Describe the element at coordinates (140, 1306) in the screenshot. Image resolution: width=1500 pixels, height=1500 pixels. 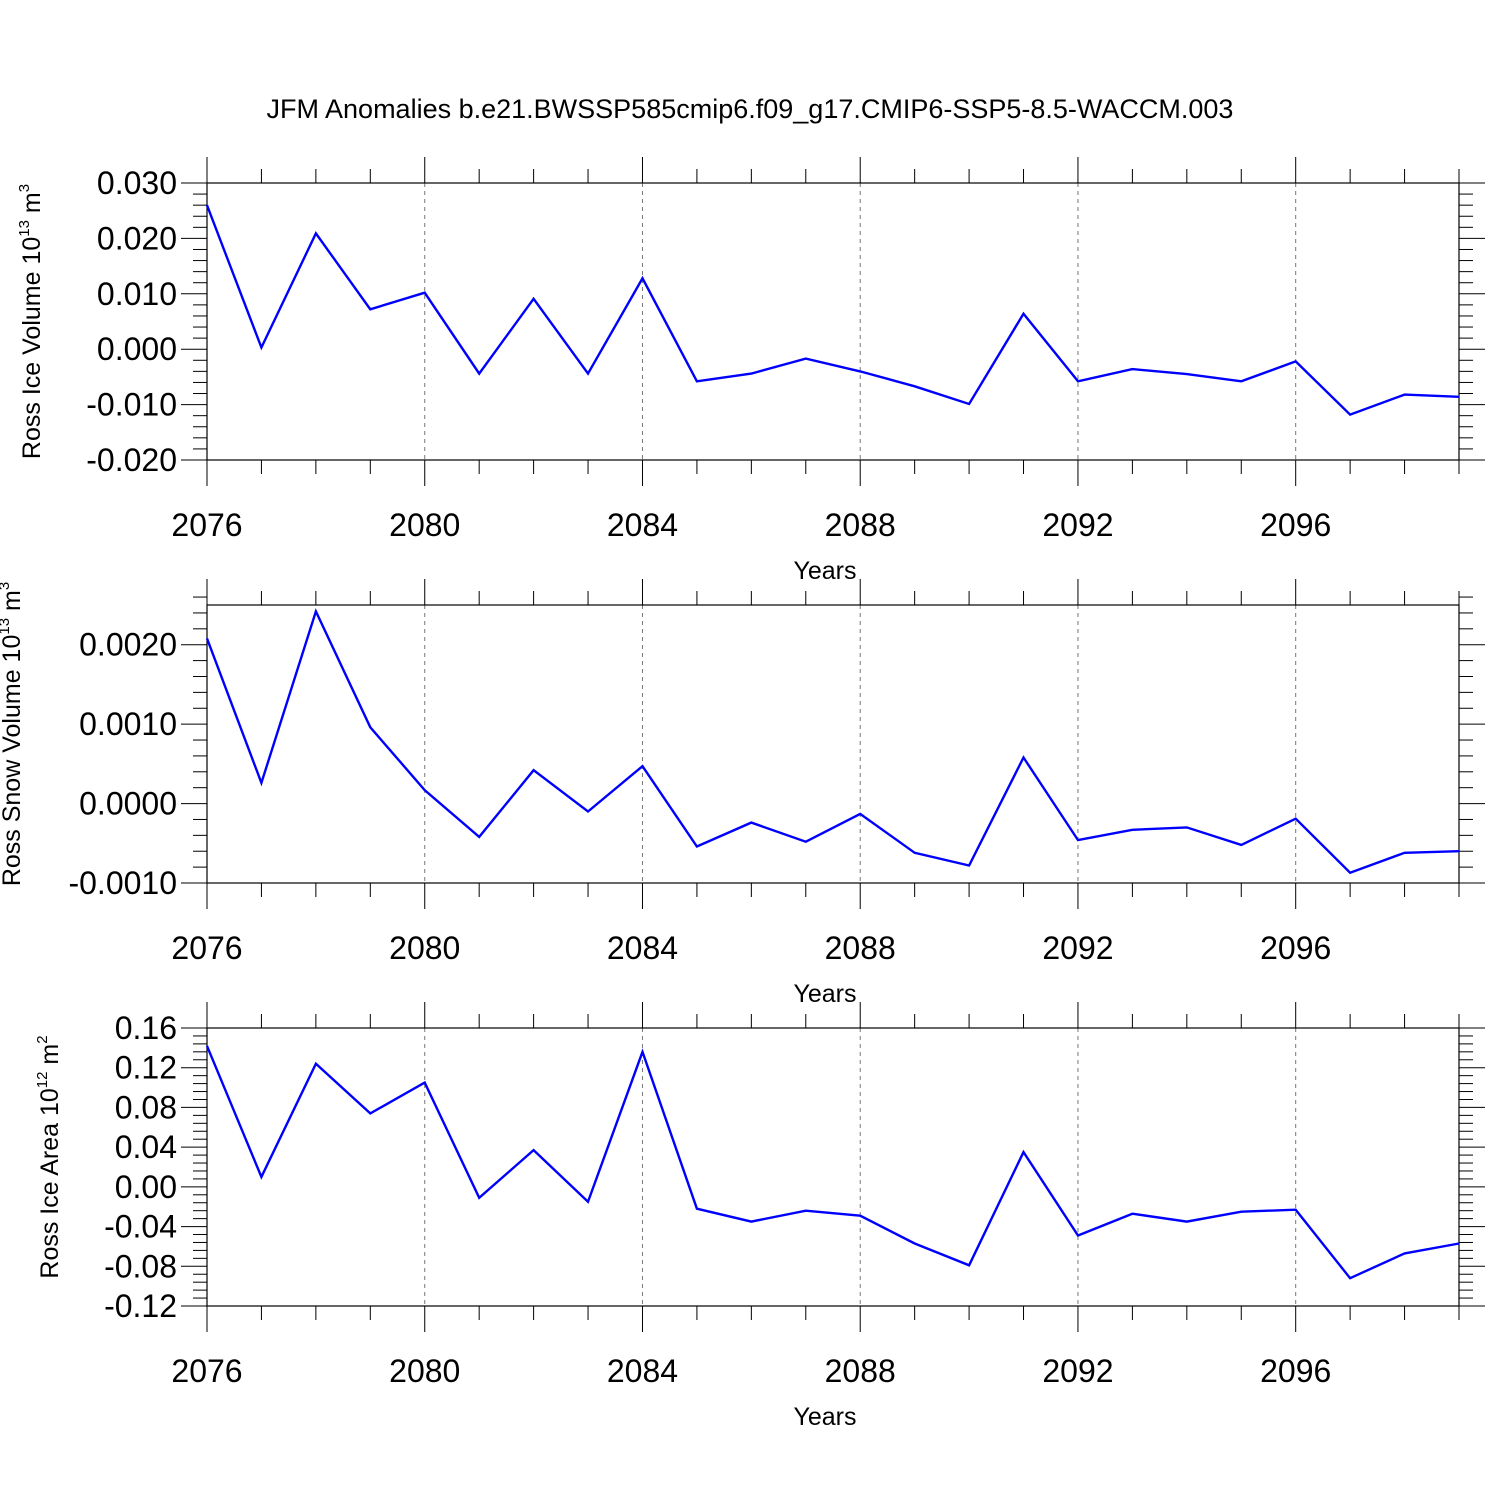
I see `y-tick-label: -0.12` at that location.